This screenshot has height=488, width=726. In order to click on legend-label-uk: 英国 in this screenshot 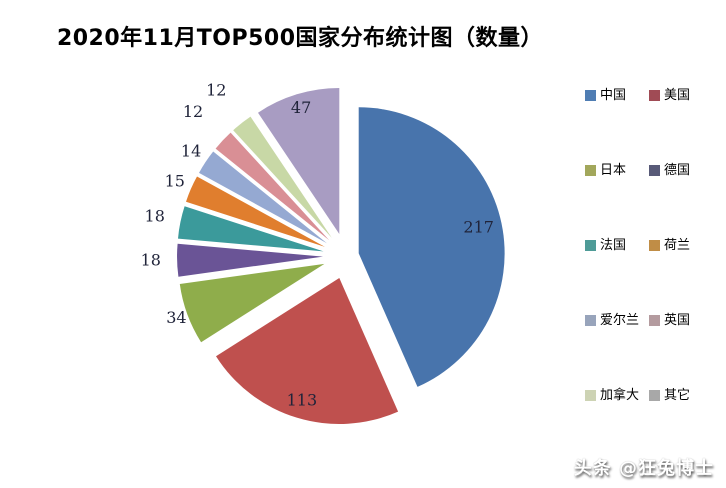, I will do `click(677, 320)`.